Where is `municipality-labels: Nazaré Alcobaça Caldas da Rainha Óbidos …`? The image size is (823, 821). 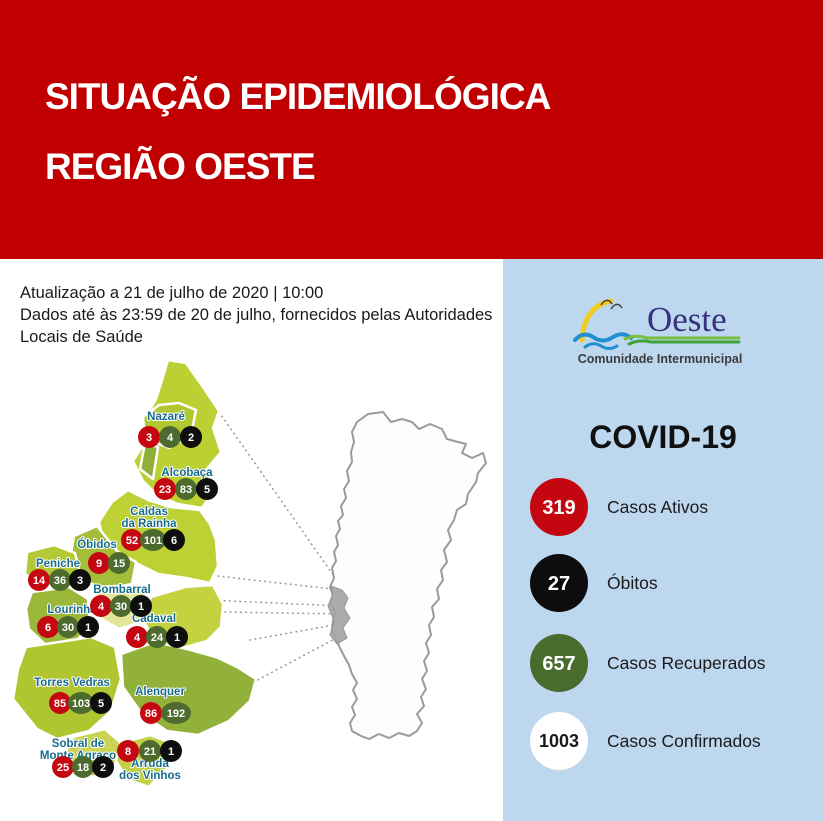
municipality-labels: Nazaré Alcobaça Caldas da Rainha Óbidos … is located at coordinates (123, 596).